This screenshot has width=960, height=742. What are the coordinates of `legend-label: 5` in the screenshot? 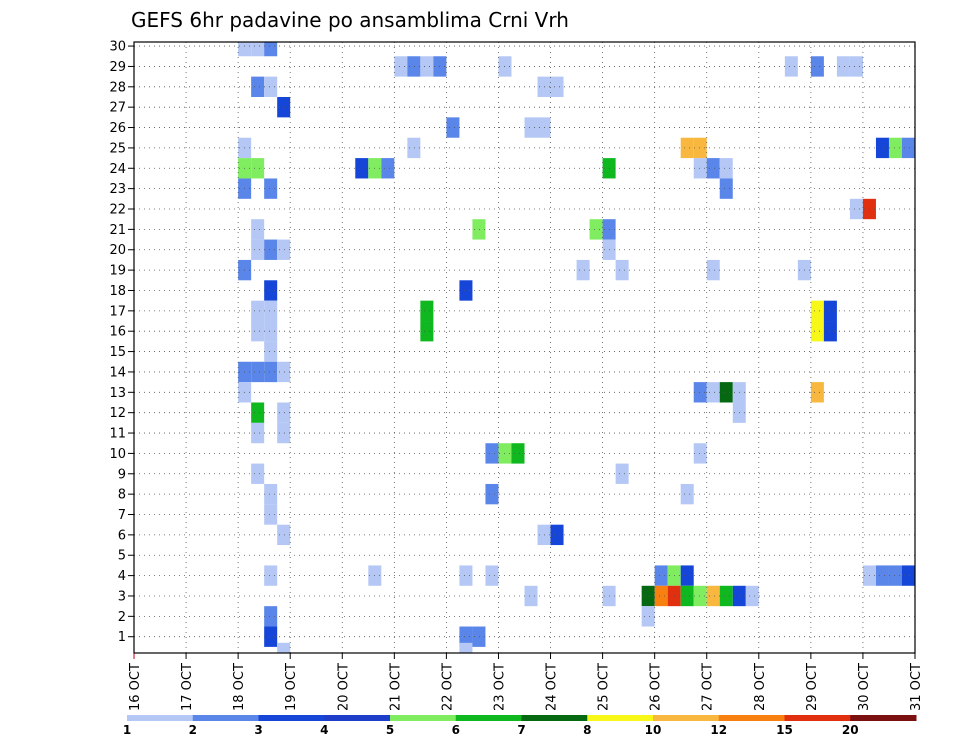 It's located at (390, 730).